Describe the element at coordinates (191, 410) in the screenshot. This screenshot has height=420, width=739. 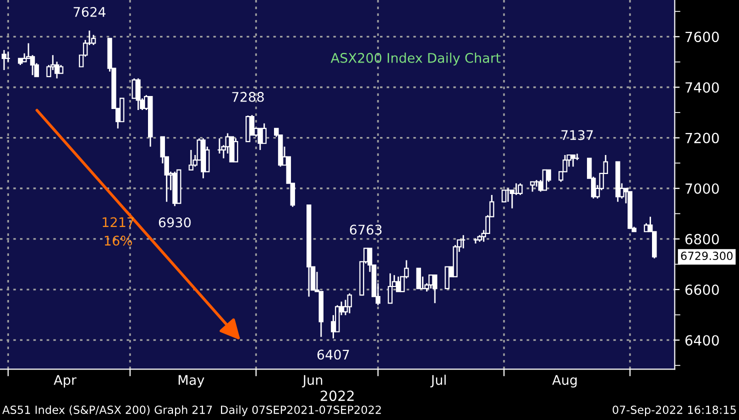
I see `text: AS51 Index (S&P/ASX 200) Graph 217 Daily 07SEP2021-07SEP2022` at that location.